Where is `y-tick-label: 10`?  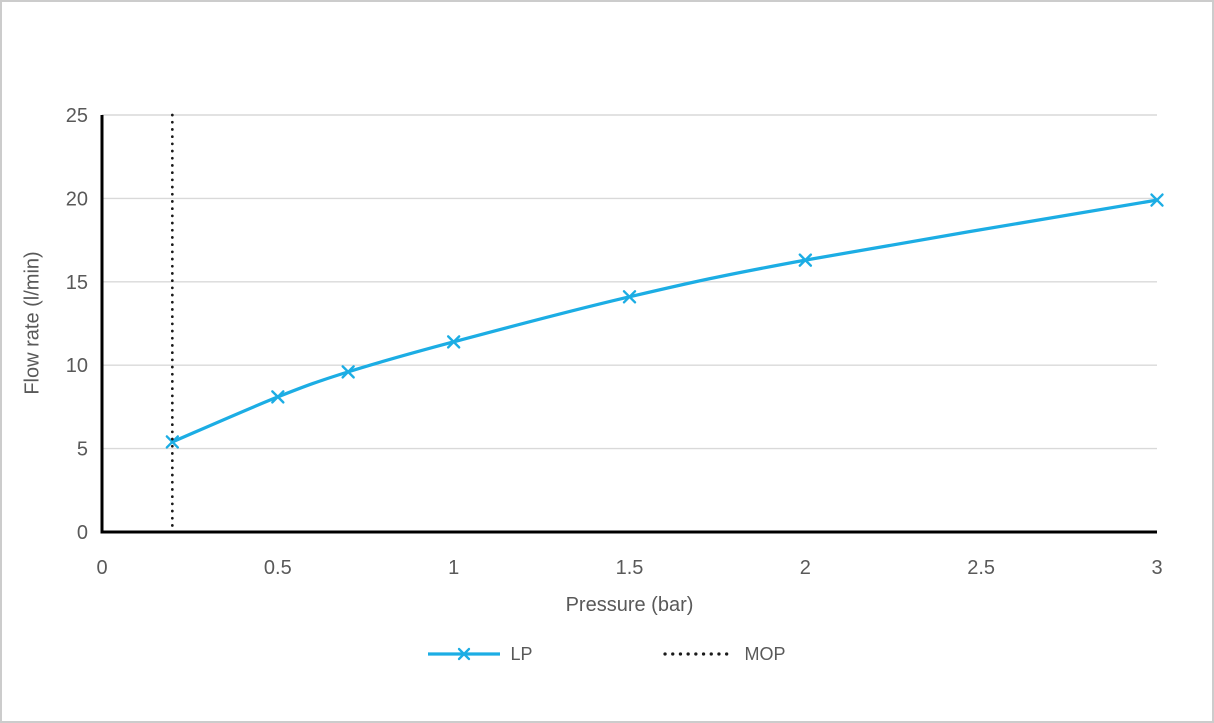 y-tick-label: 10 is located at coordinates (77, 366).